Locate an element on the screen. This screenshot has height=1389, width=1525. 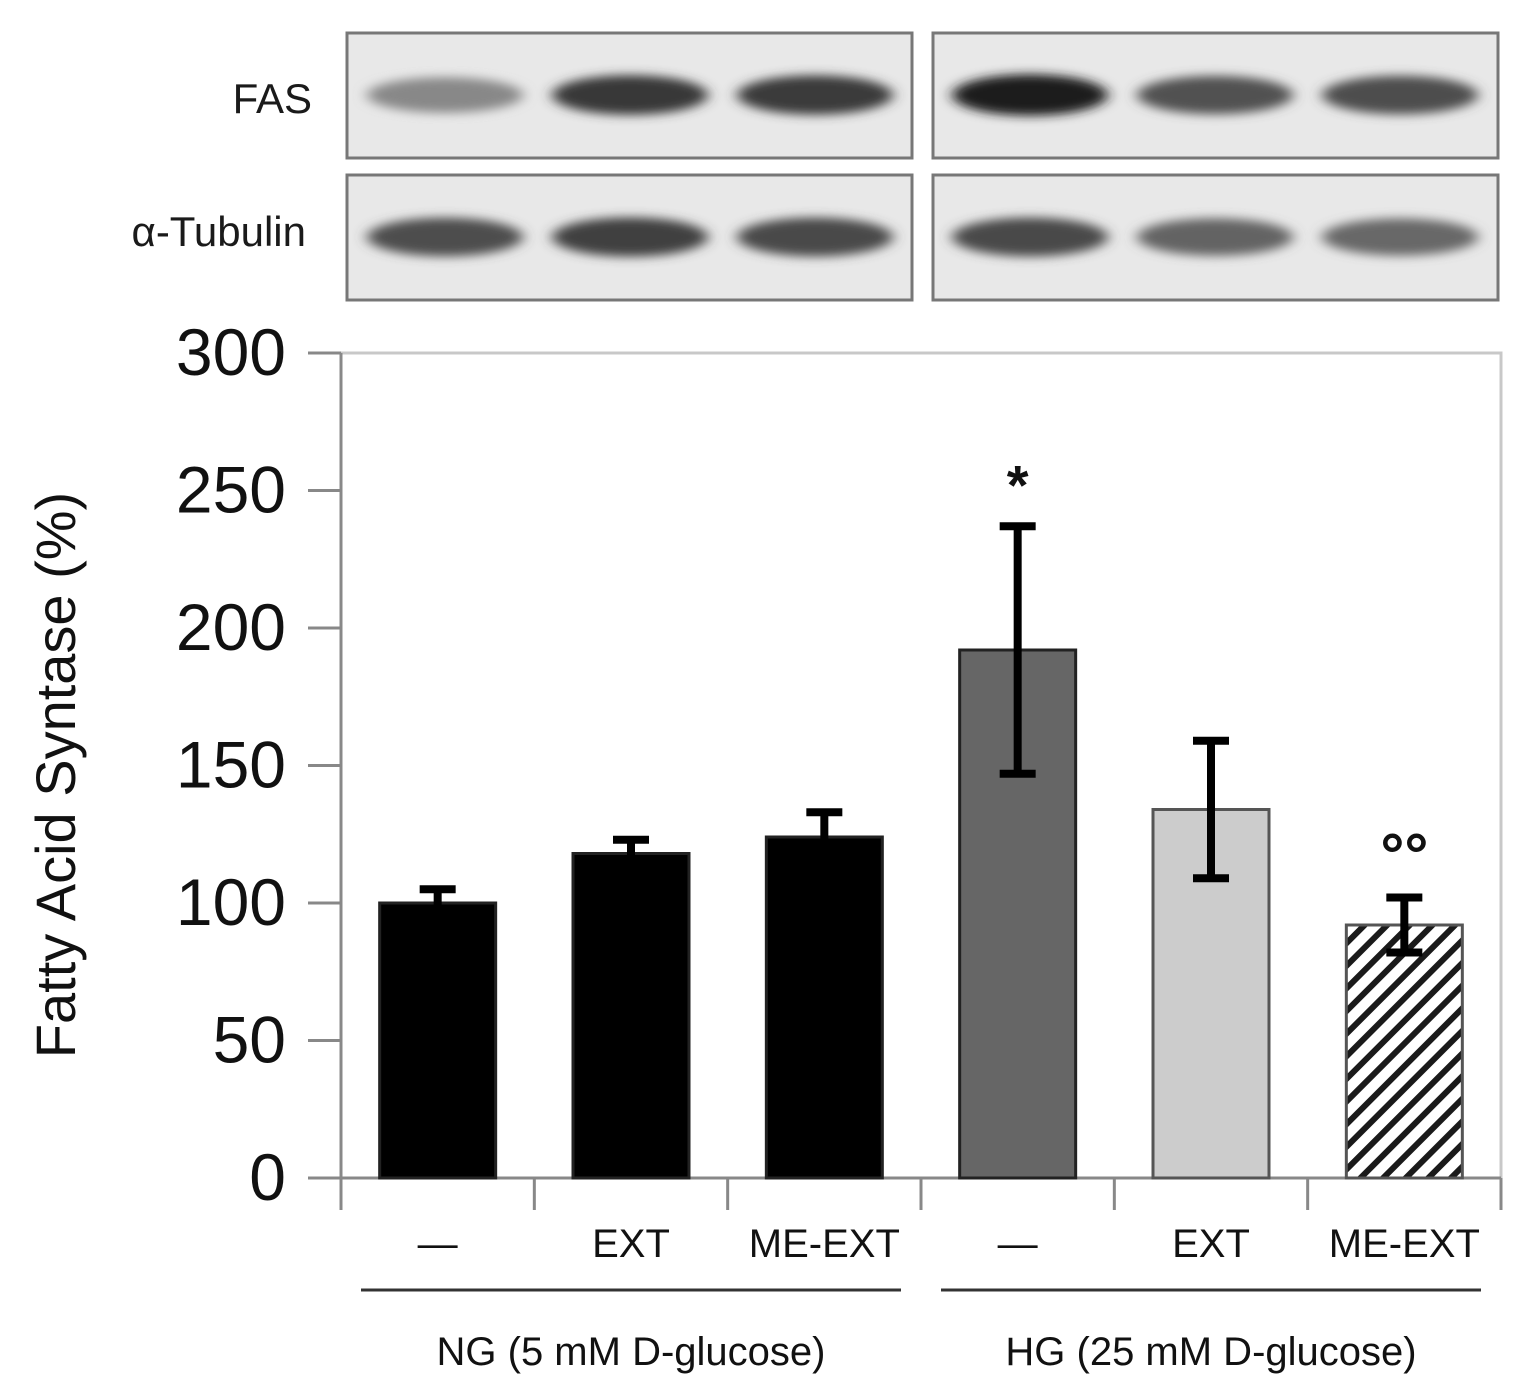
y-tick-label: 150 is located at coordinates (231, 765).